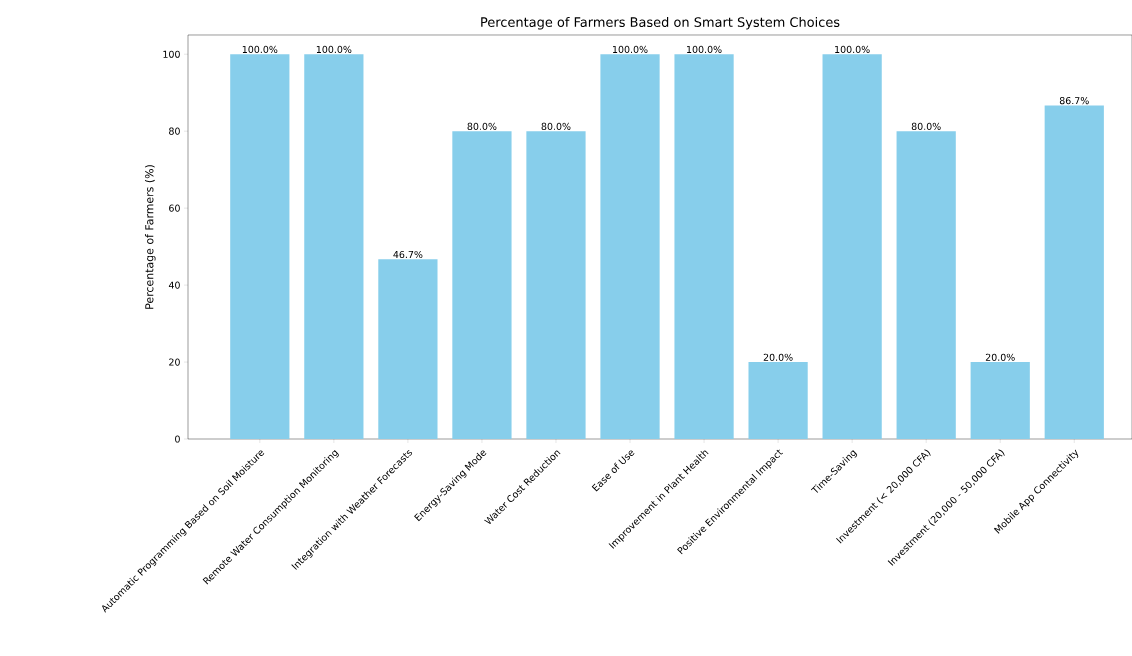 The image size is (1132, 656). What do you see at coordinates (150, 237) in the screenshot?
I see `y-axis-title: Percentage of Farmers (%)` at bounding box center [150, 237].